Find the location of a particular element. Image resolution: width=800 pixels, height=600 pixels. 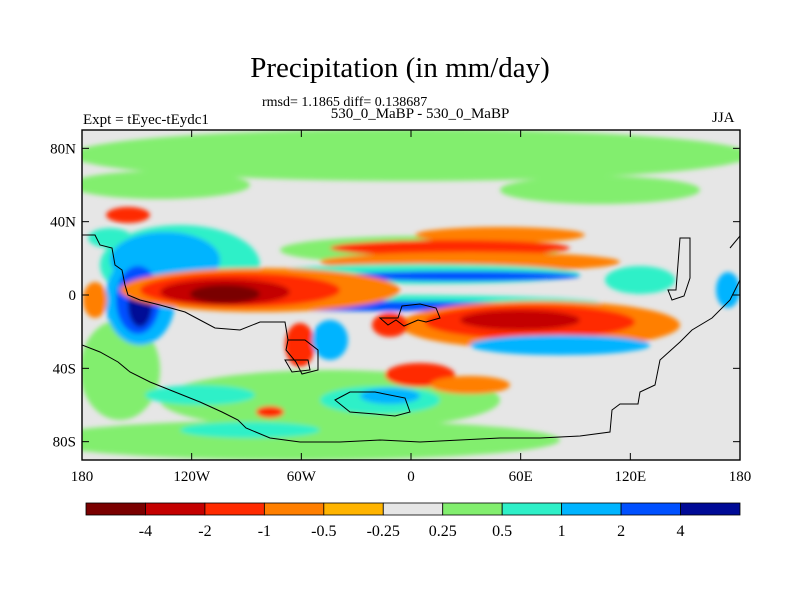

chart-title: Precipitation (in mm/day) is located at coordinates (400, 68).